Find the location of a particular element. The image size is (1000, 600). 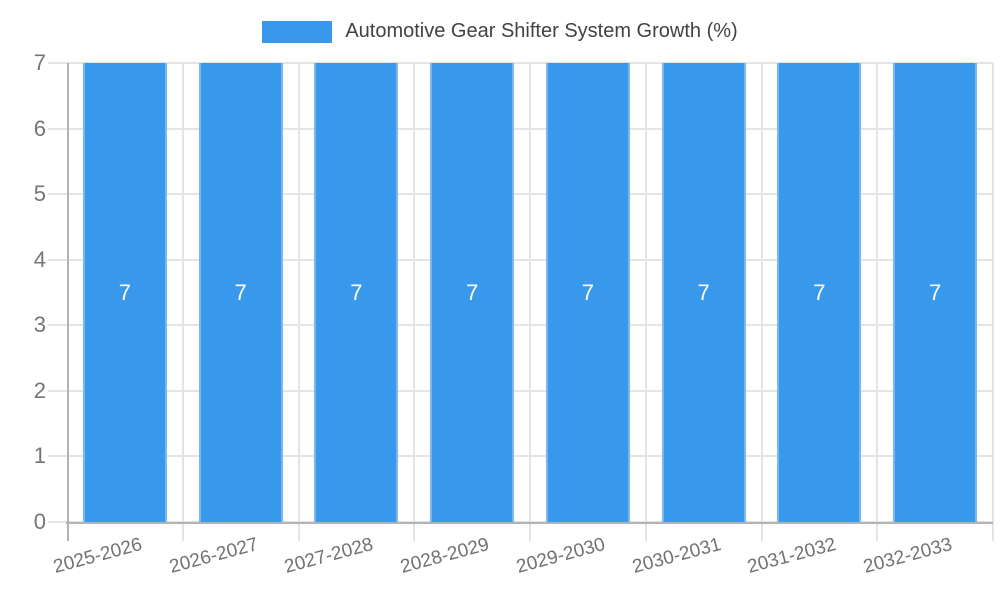

bar-2032-2033: 7 is located at coordinates (935, 292).